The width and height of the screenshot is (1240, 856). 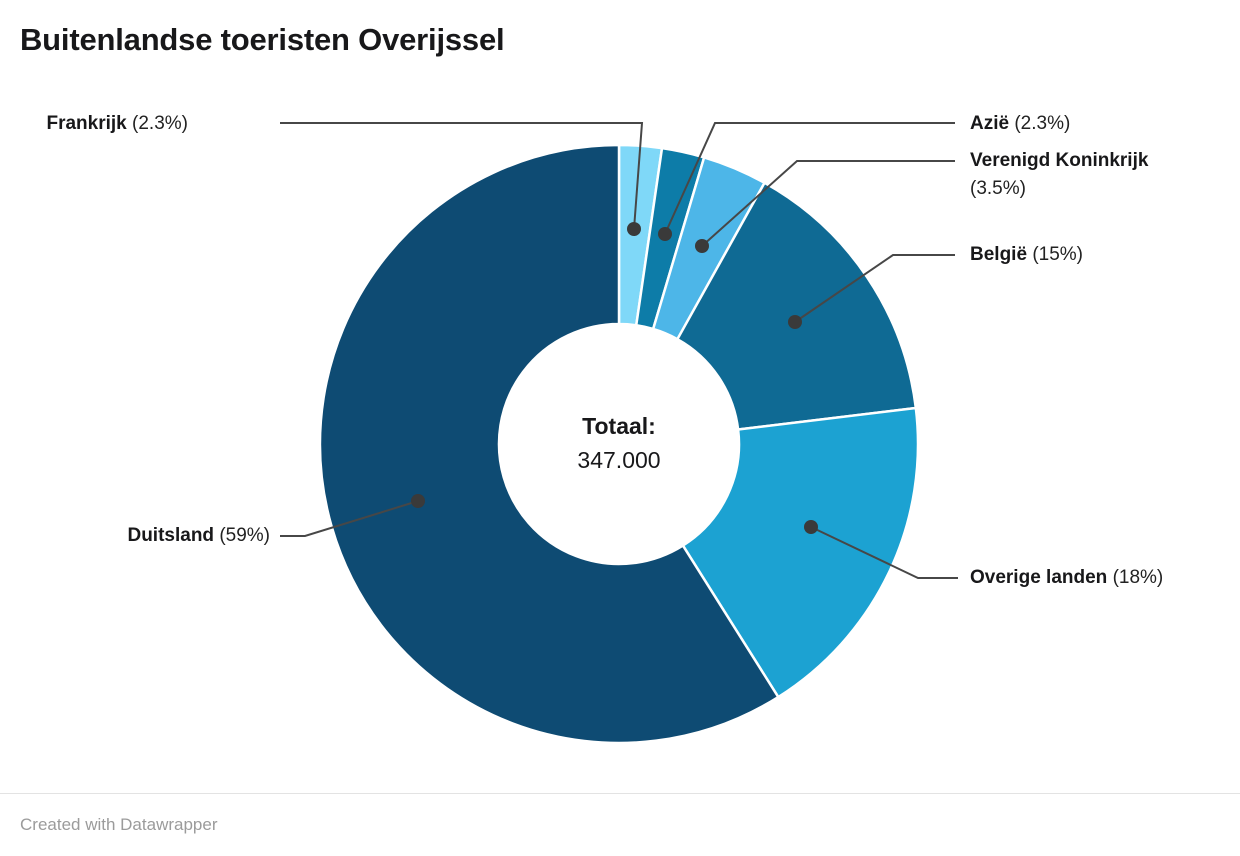 I want to click on slice-label-frankrijk: Frankrijk (2.3%), so click(x=117, y=124).